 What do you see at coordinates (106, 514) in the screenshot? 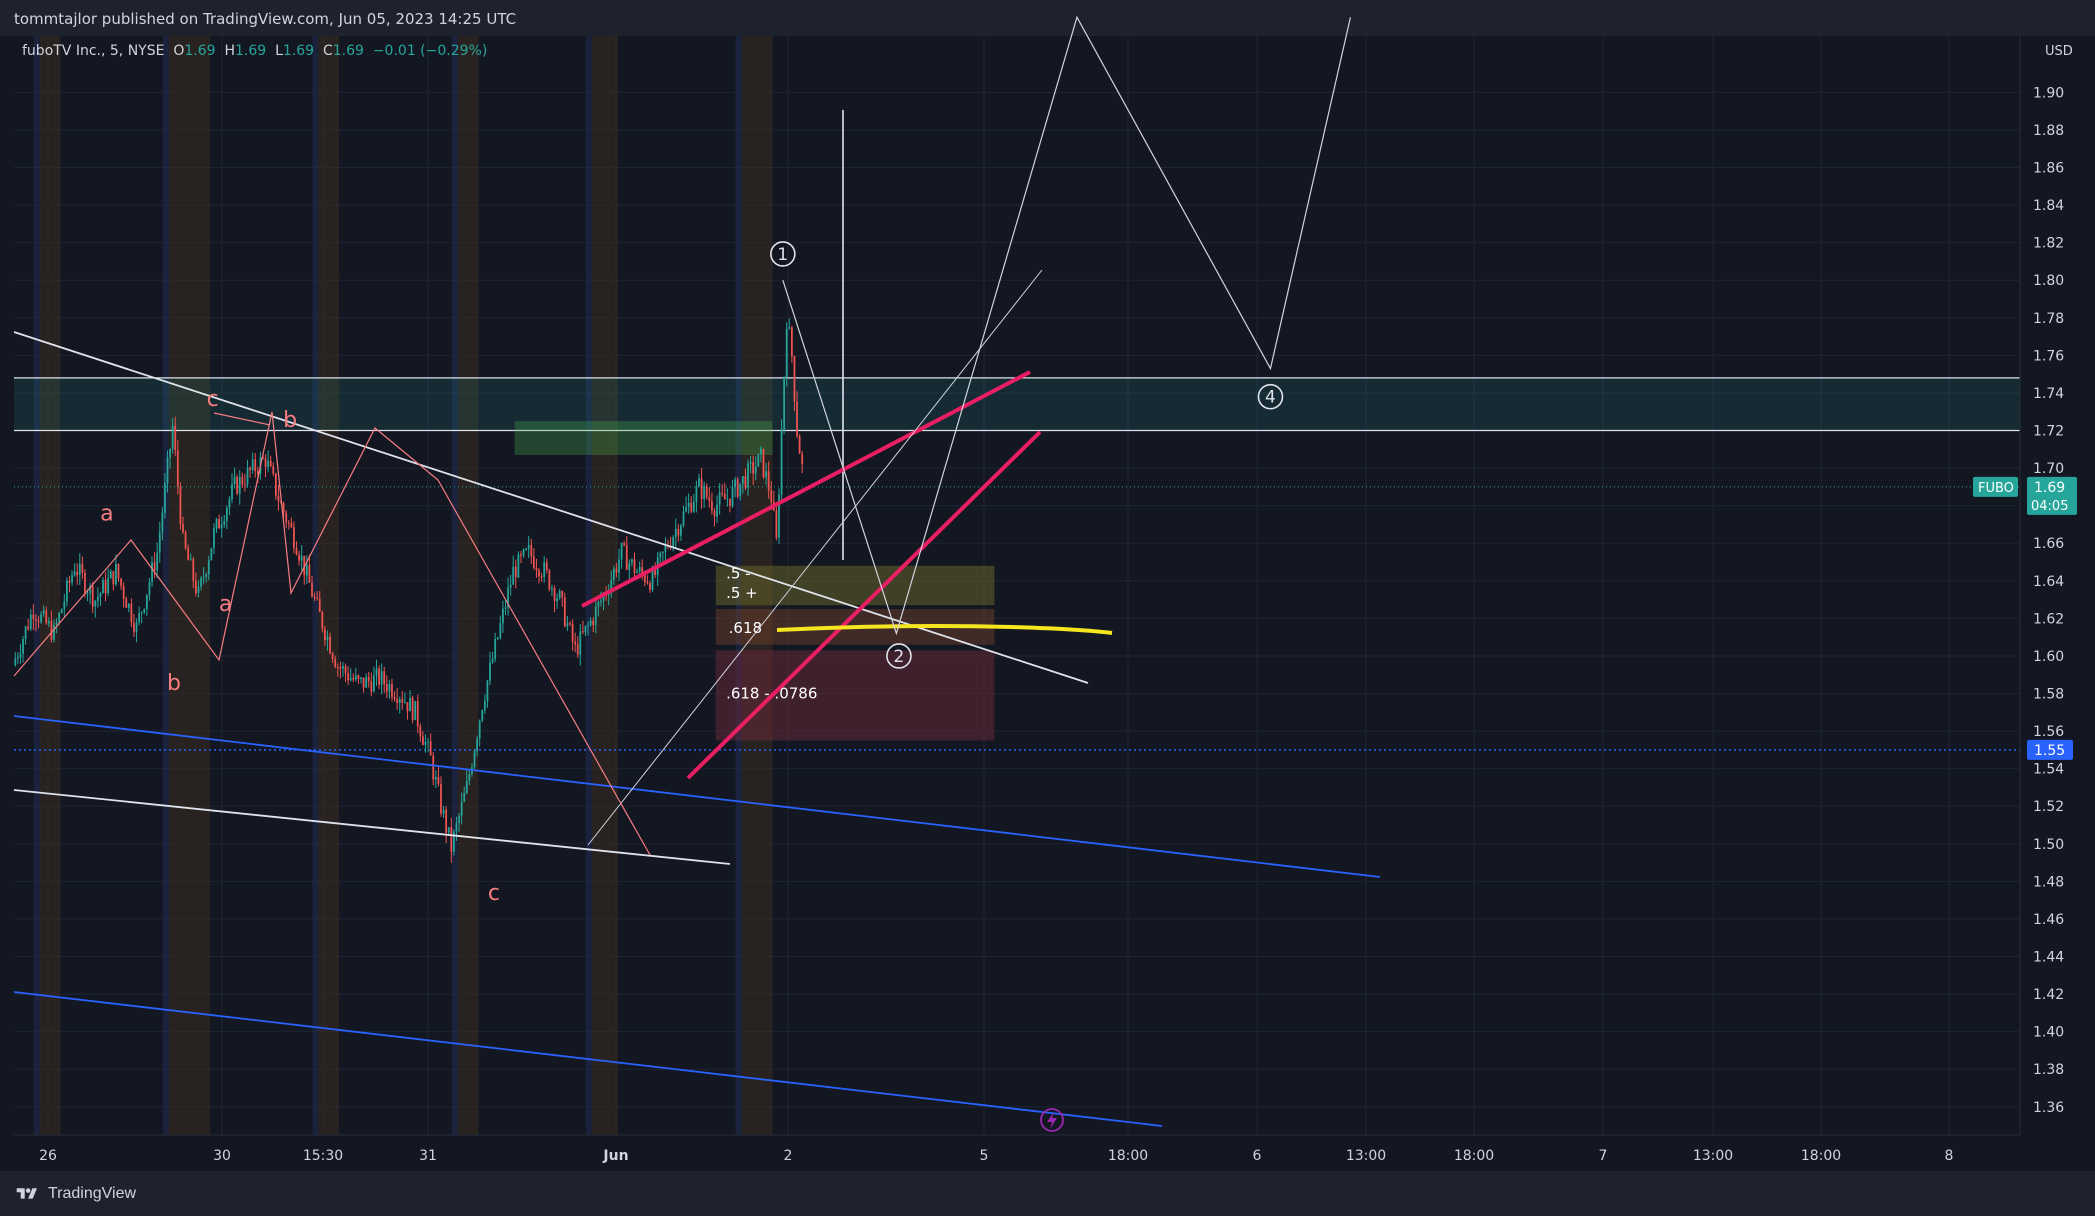
I see `wave-label: a` at bounding box center [106, 514].